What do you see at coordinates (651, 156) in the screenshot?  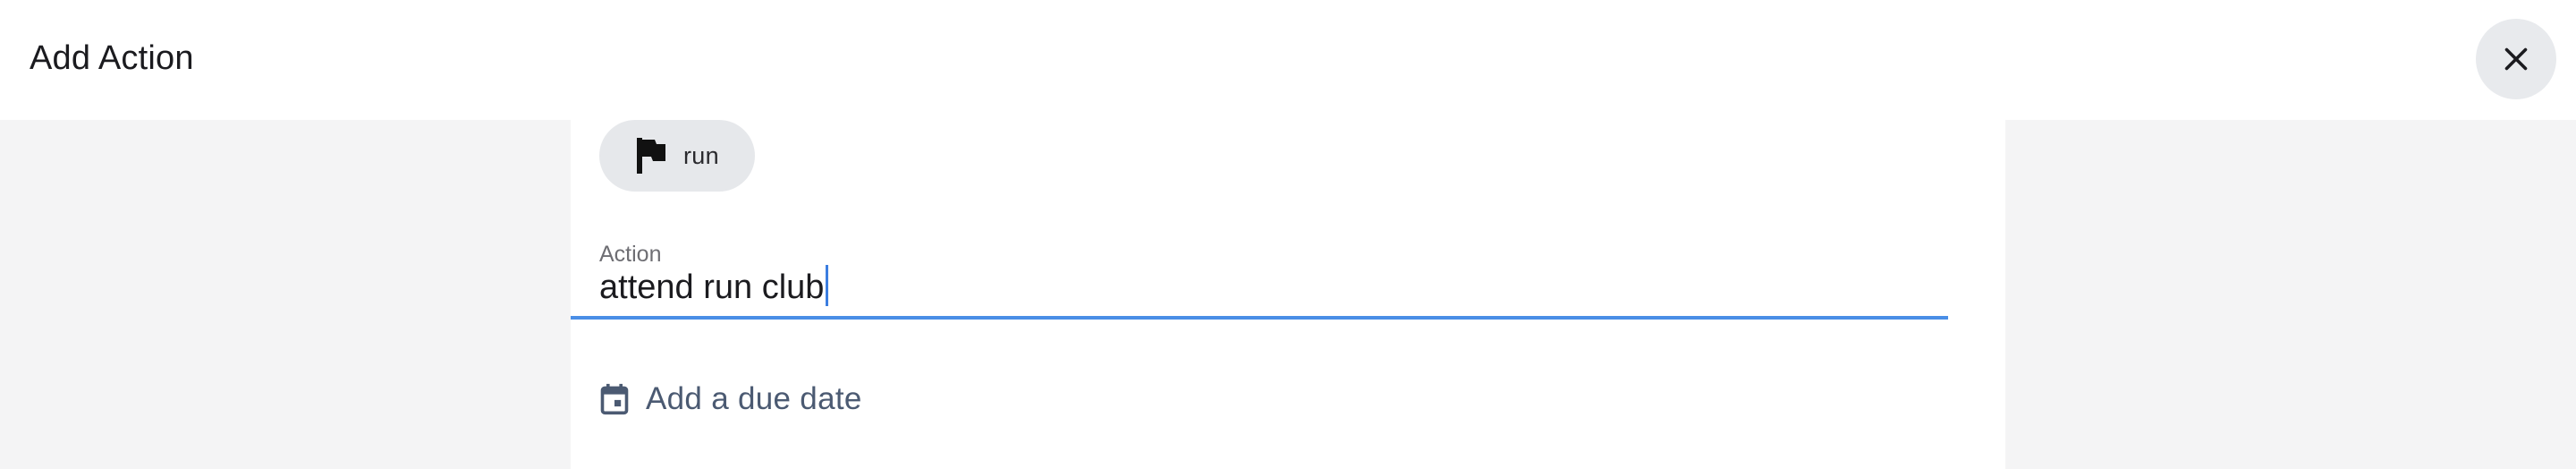 I see `flag-icon` at bounding box center [651, 156].